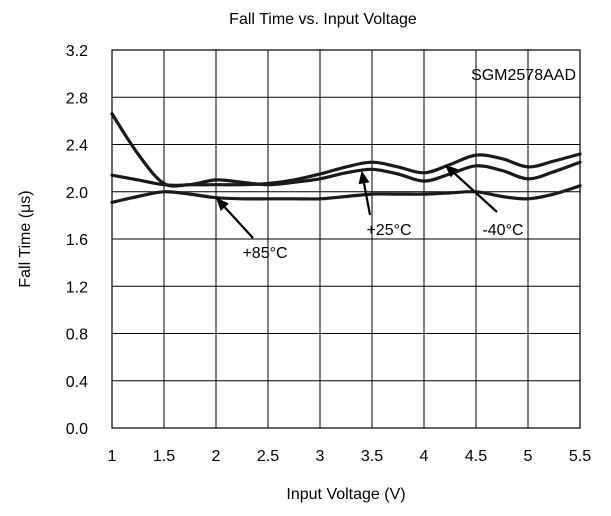 The image size is (611, 516). I want to click on y-tick-label: 3.2, so click(77, 51).